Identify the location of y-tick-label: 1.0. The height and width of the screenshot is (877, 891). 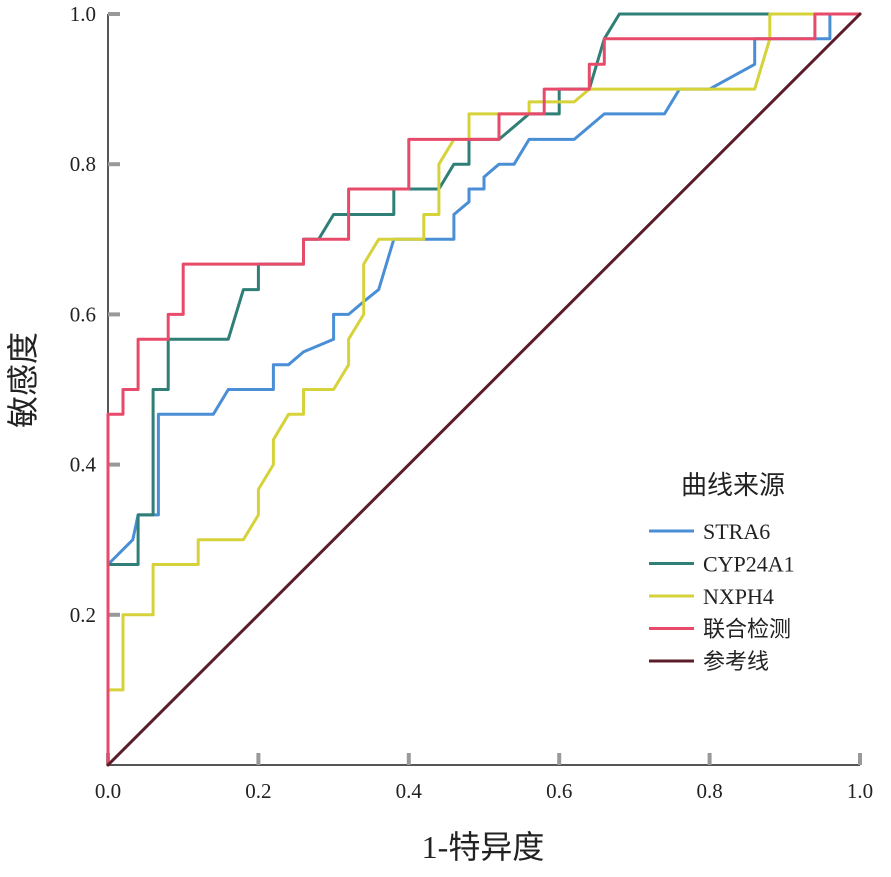
(83, 14).